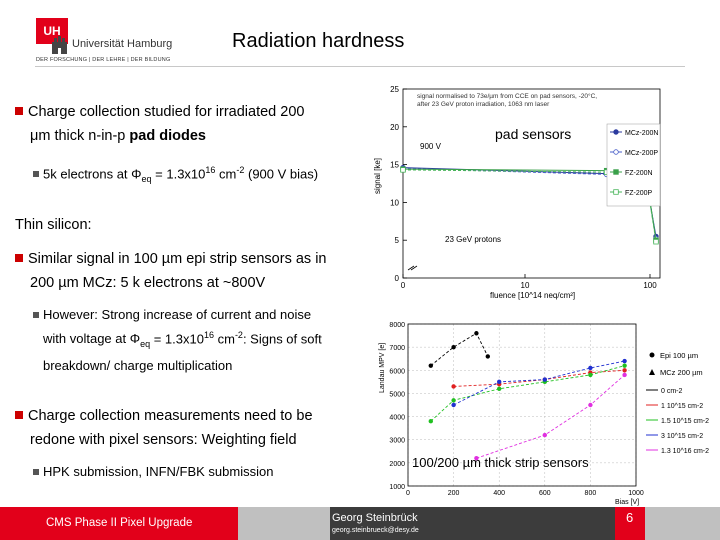 The height and width of the screenshot is (540, 720). Describe the element at coordinates (80, 136) in the screenshot. I see `bullet-text: μm thick n-in-p` at that location.